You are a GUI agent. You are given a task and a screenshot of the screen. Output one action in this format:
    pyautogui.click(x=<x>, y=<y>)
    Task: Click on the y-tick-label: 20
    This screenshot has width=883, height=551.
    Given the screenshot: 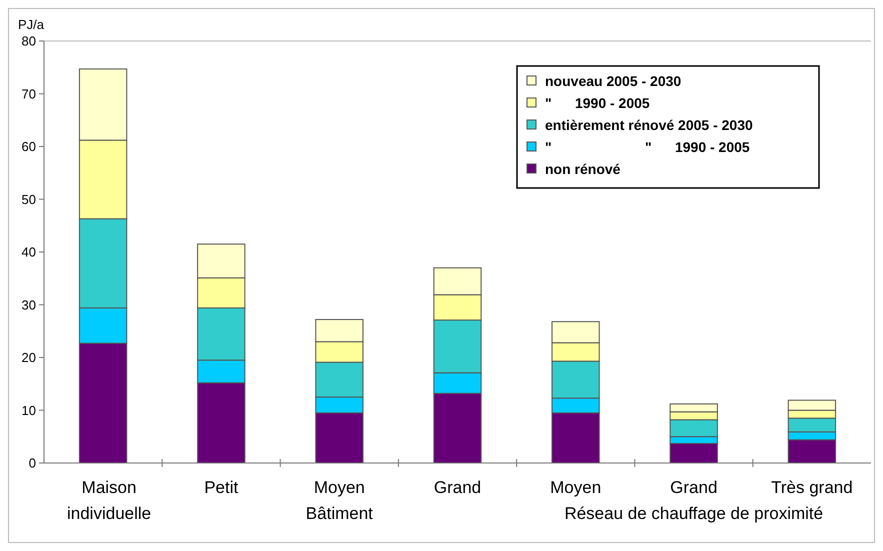 What is the action you would take?
    pyautogui.click(x=29, y=358)
    